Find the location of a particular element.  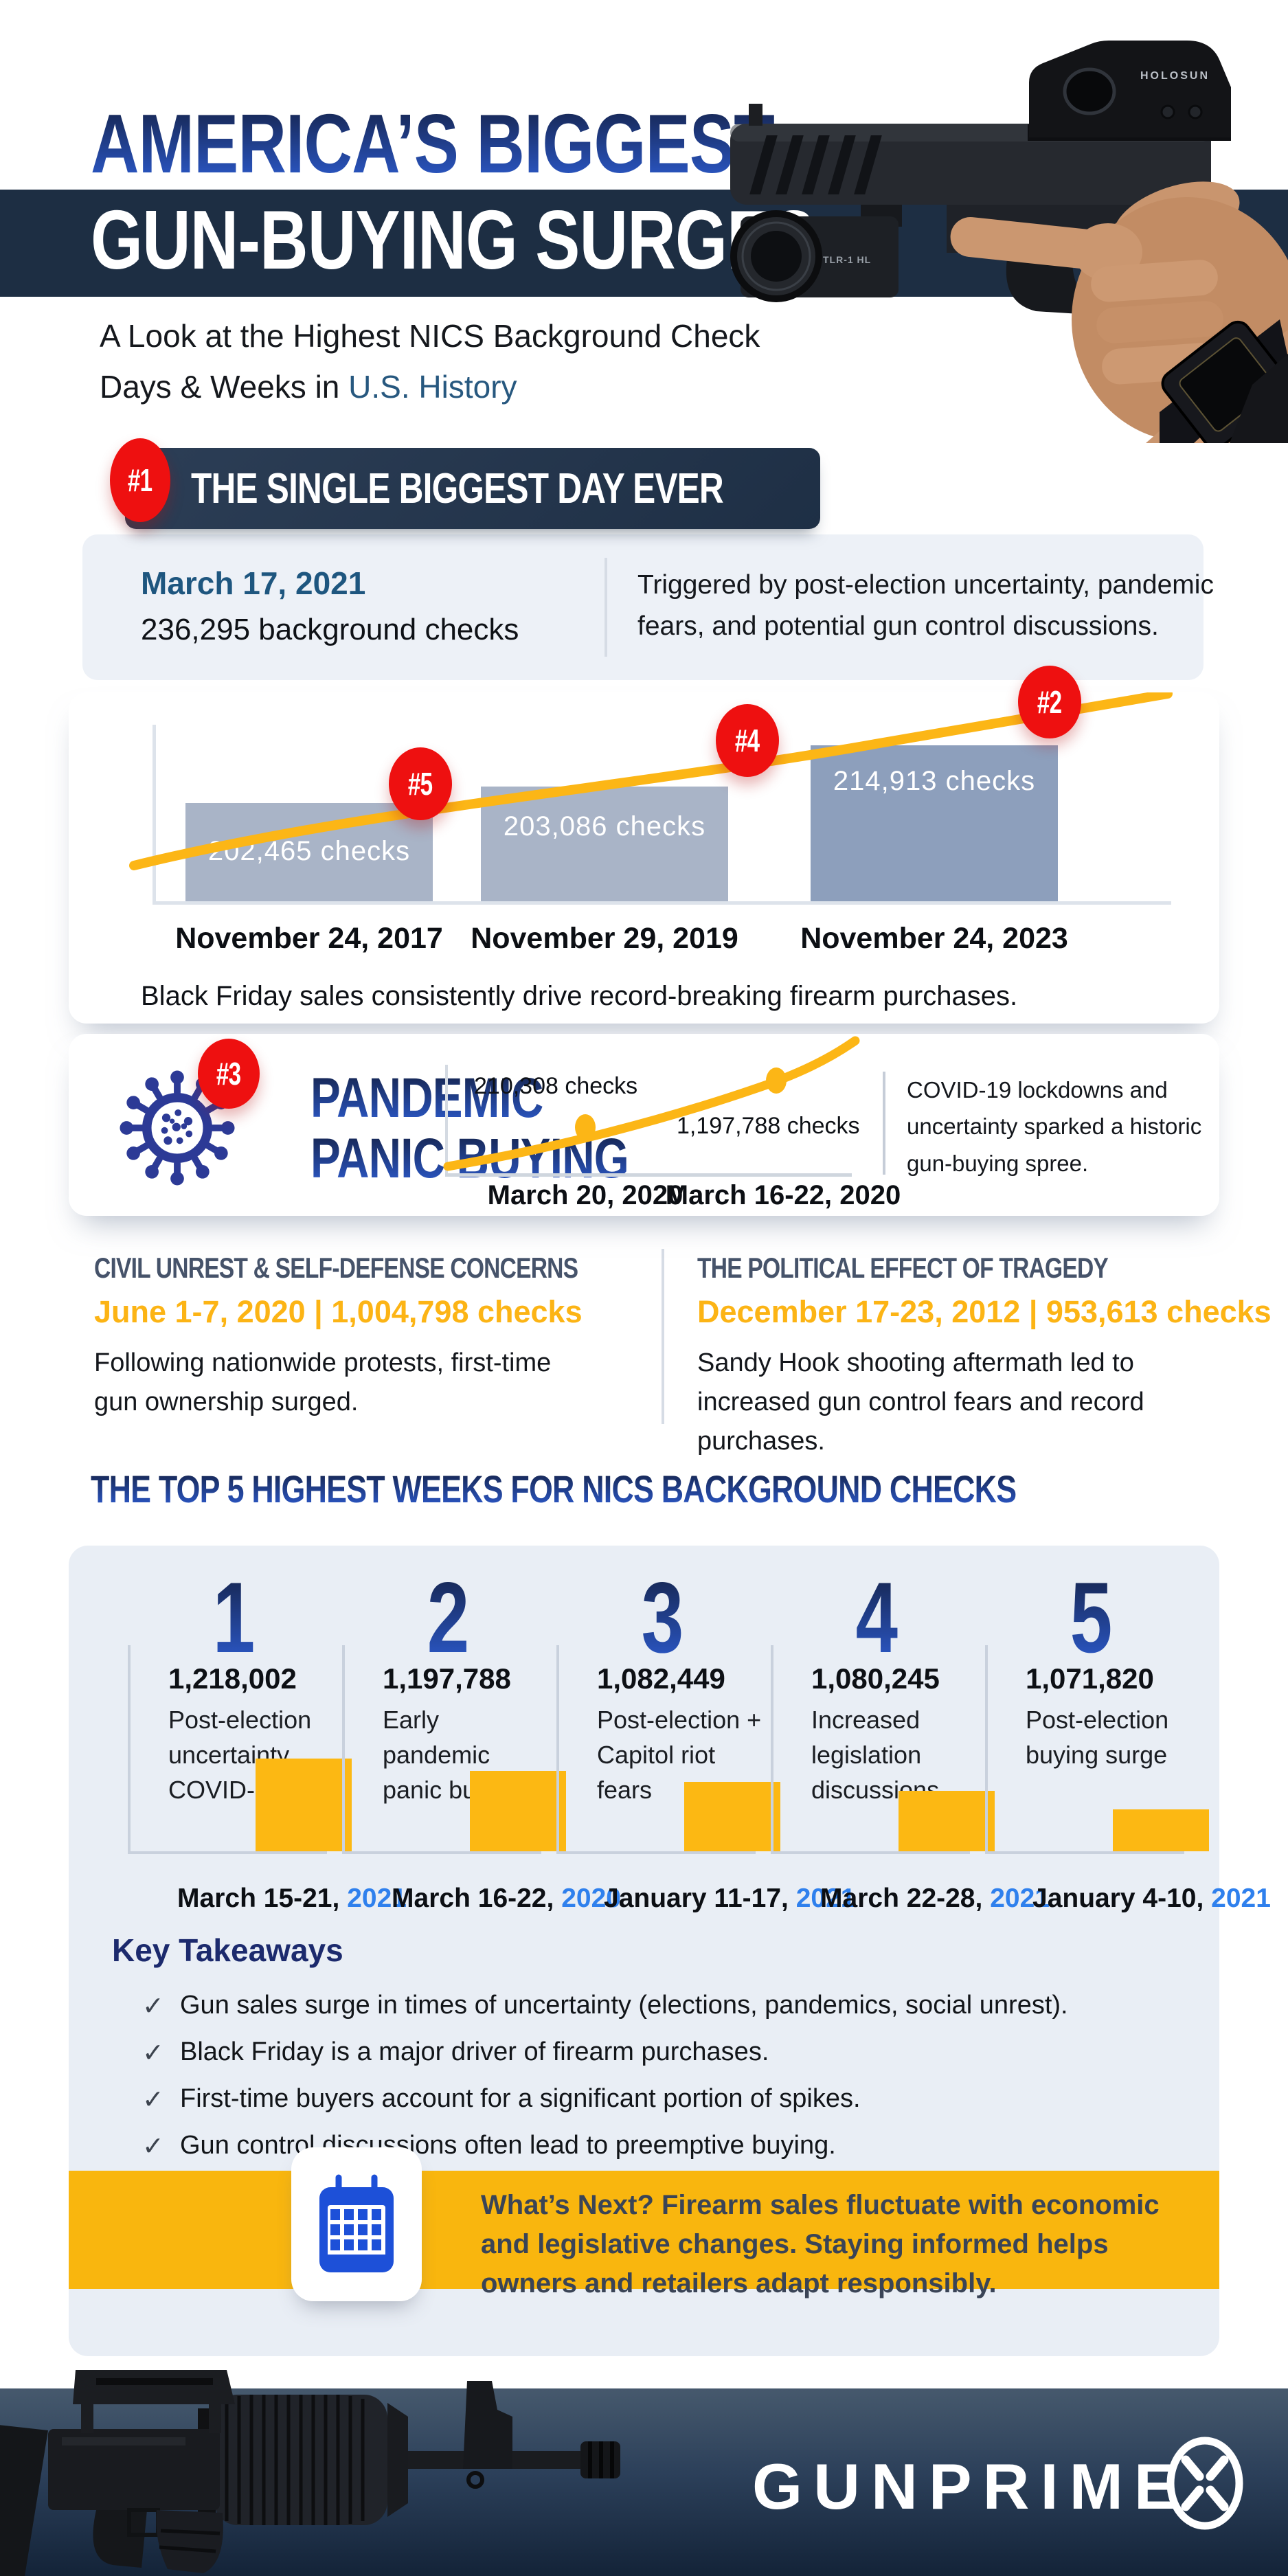

check-icon-1: ✓ is located at coordinates (153, 2006).